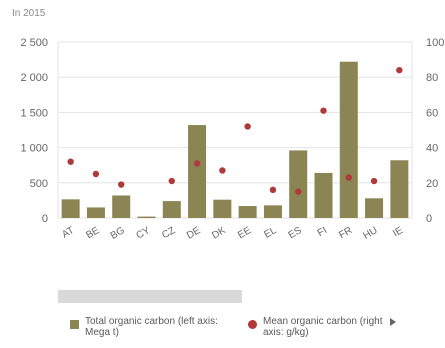 The width and height of the screenshot is (445, 348). What do you see at coordinates (393, 322) in the screenshot?
I see `legend-next-arrow-icon` at bounding box center [393, 322].